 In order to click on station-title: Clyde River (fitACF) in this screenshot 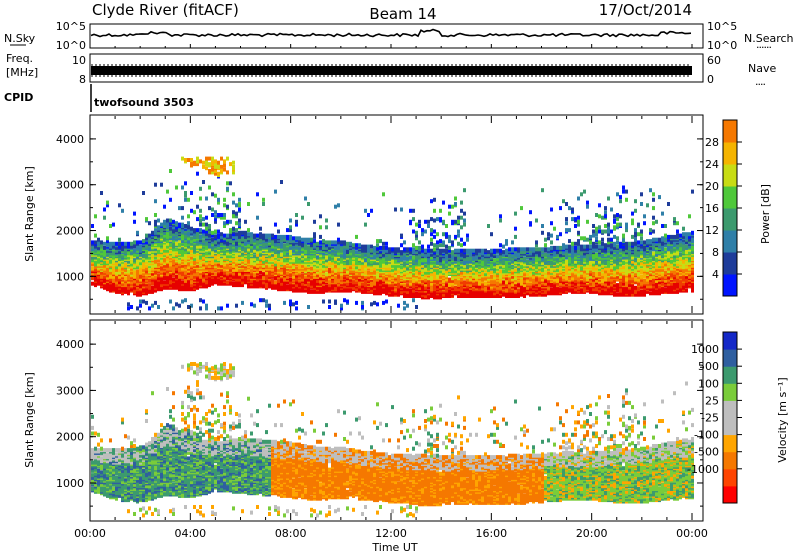, I will do `click(165, 10)`.